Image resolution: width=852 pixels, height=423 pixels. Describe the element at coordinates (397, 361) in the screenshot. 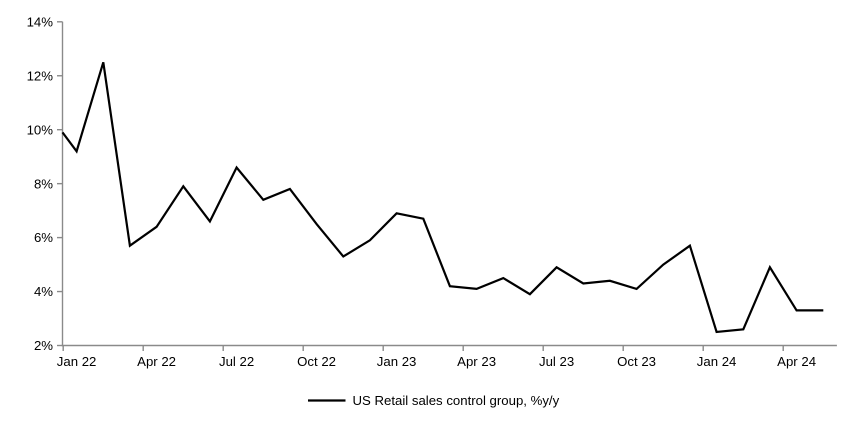

I see `x-axis-tick-label: Jan 23` at that location.